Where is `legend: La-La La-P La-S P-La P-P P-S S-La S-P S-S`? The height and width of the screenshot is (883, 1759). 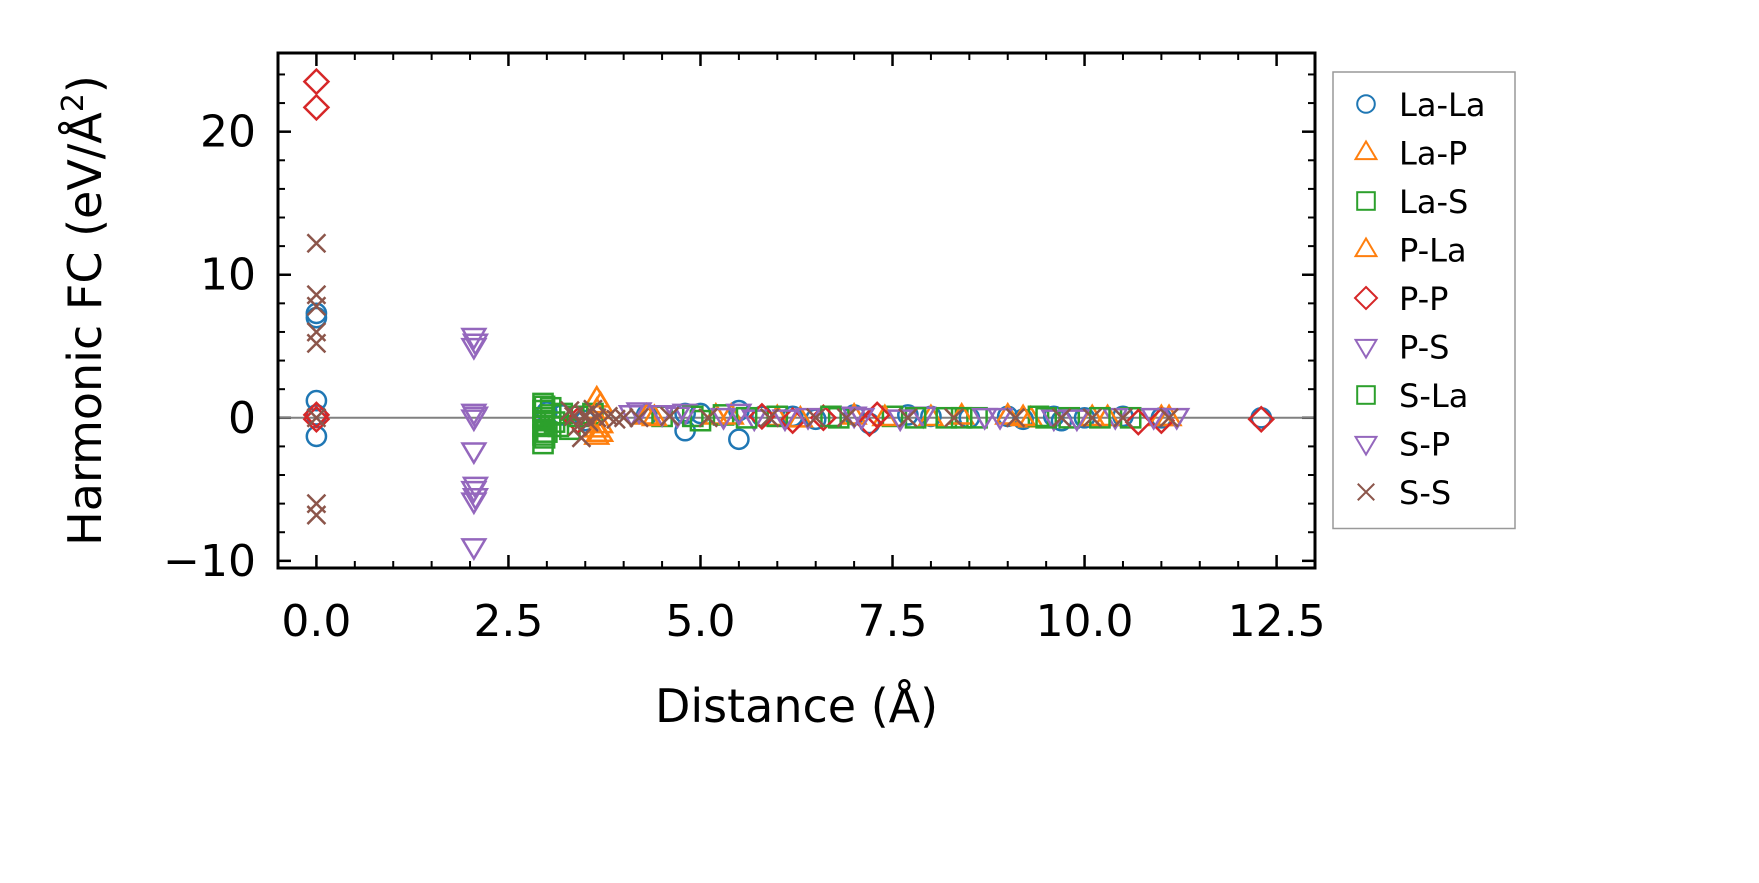
legend: La-La La-P La-S P-La P-P P-S S-La S-P S-S is located at coordinates (1424, 300).